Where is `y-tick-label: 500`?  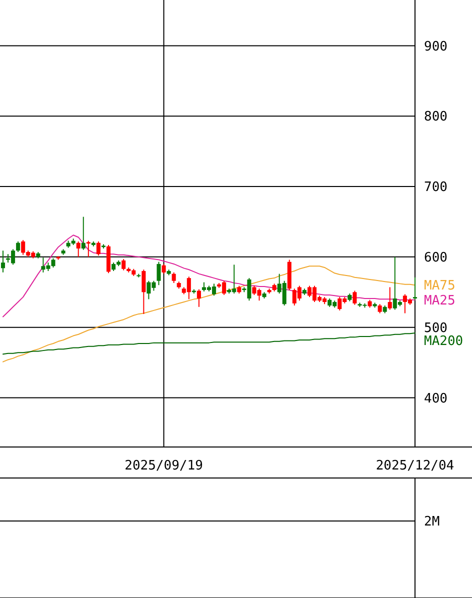
y-tick-label: 500 is located at coordinates (436, 328).